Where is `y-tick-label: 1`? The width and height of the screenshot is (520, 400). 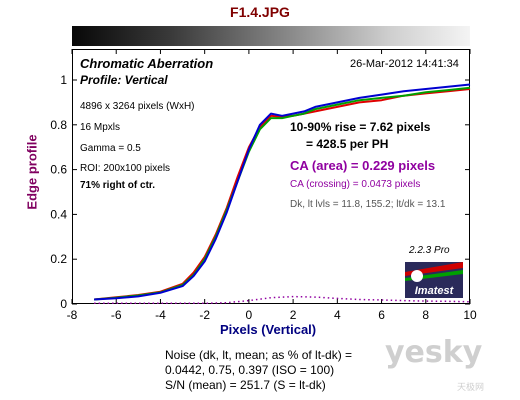
y-tick-label: 1 is located at coordinates (63, 80).